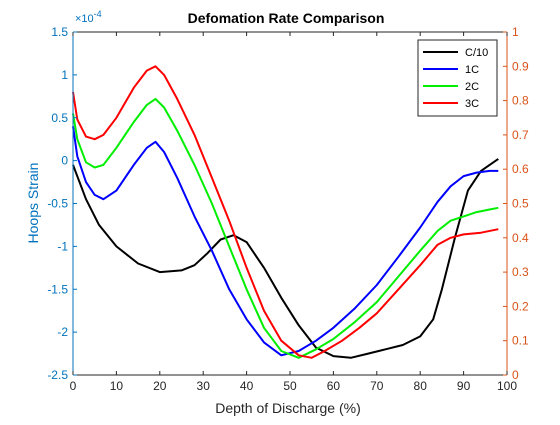 This screenshot has height=425, width=560. I want to click on x-tick-label: 50, so click(290, 386).